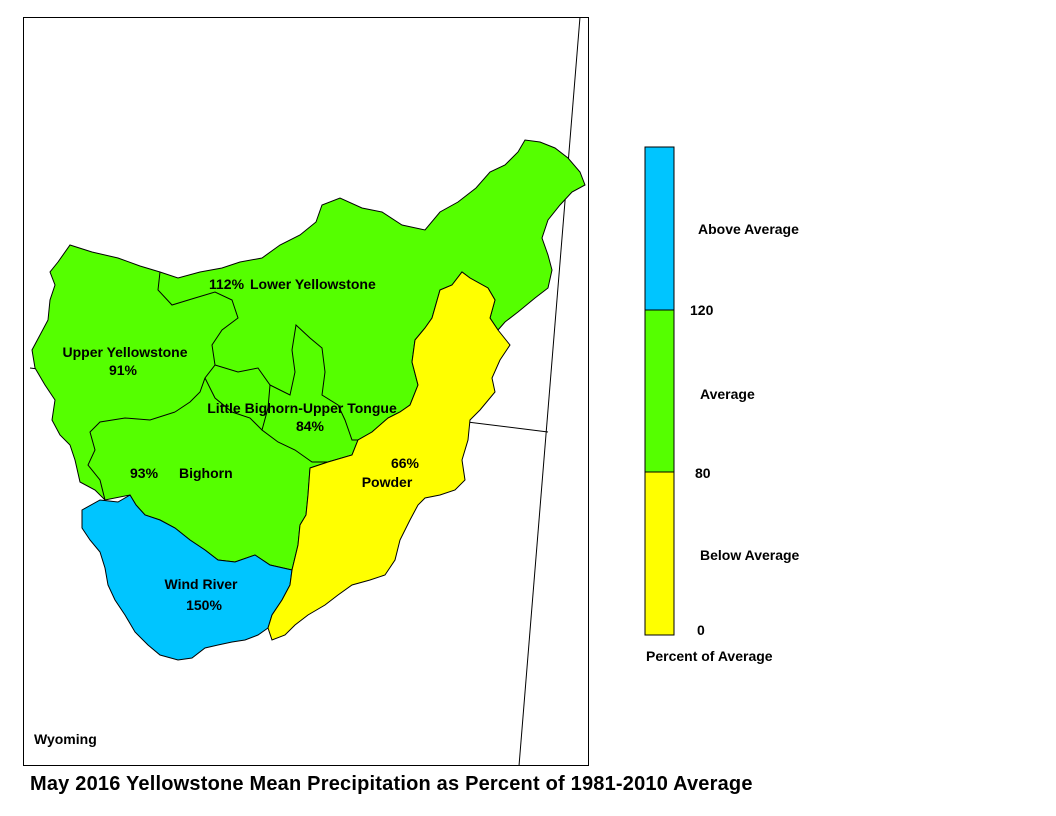 Image resolution: width=1056 pixels, height=816 pixels. What do you see at coordinates (701, 630) in the screenshot?
I see `legend-break-0: 0` at bounding box center [701, 630].